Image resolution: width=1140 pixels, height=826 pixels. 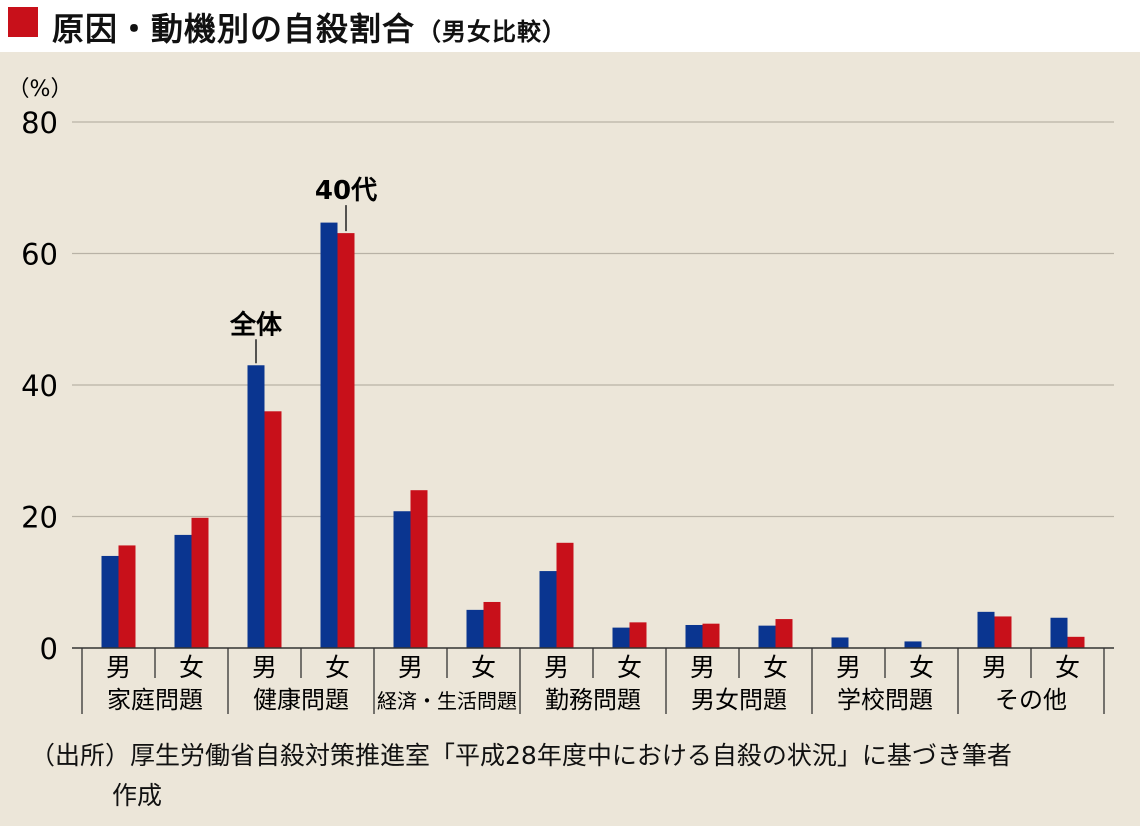 What do you see at coordinates (137, 795) in the screenshot?
I see `source-line-2: 作成` at bounding box center [137, 795].